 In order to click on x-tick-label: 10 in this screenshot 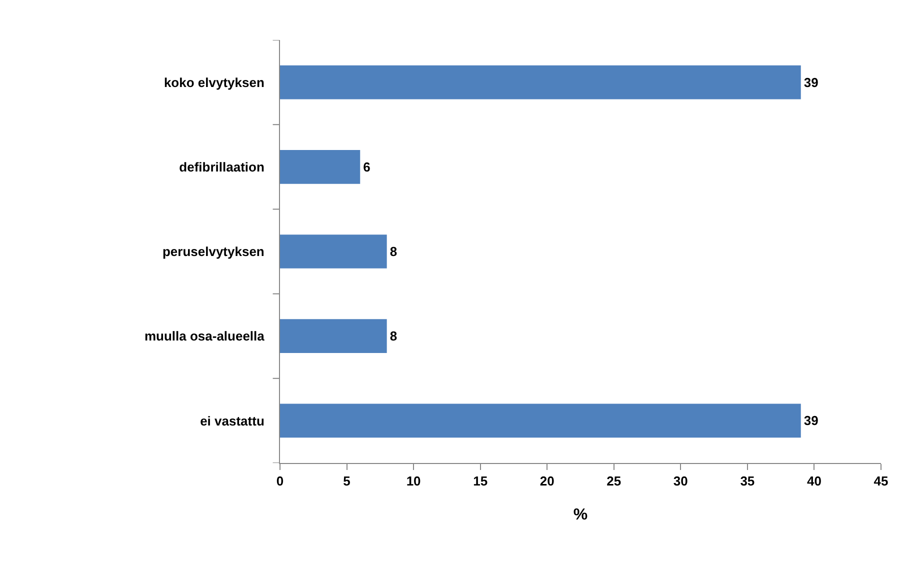, I will do `click(413, 481)`.